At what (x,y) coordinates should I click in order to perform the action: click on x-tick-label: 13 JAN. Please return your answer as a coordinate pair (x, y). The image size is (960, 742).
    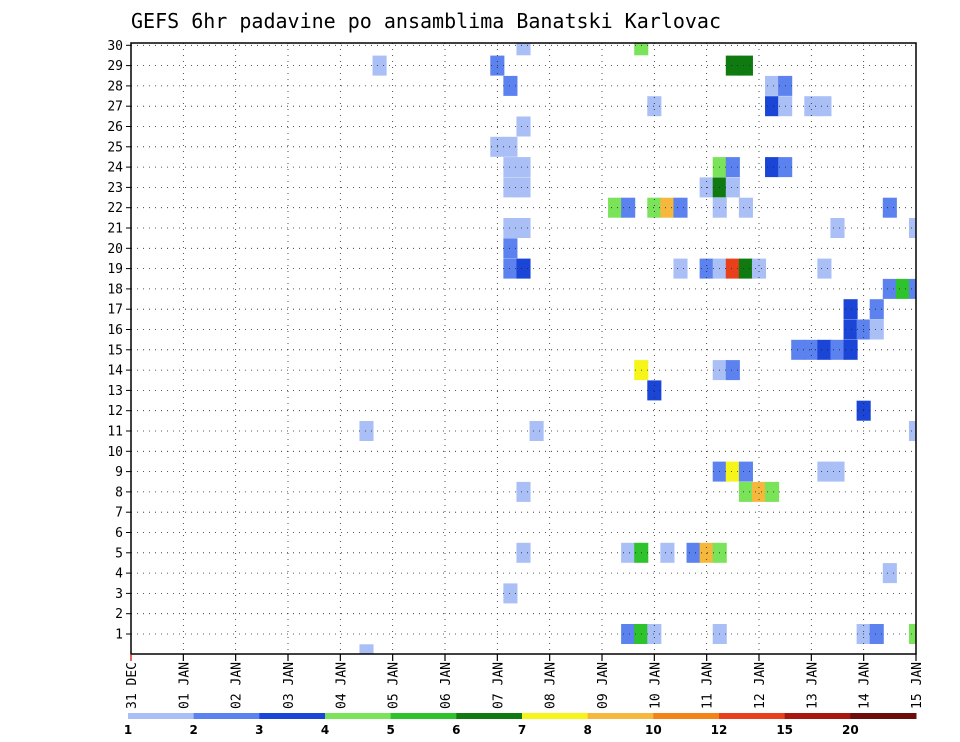
    Looking at the image, I should click on (812, 685).